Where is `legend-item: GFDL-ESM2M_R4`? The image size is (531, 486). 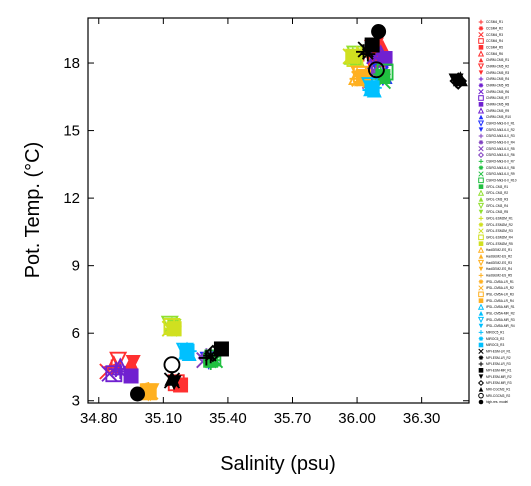 legend-item: GFDL-ESM2M_R4 is located at coordinates (495, 237).